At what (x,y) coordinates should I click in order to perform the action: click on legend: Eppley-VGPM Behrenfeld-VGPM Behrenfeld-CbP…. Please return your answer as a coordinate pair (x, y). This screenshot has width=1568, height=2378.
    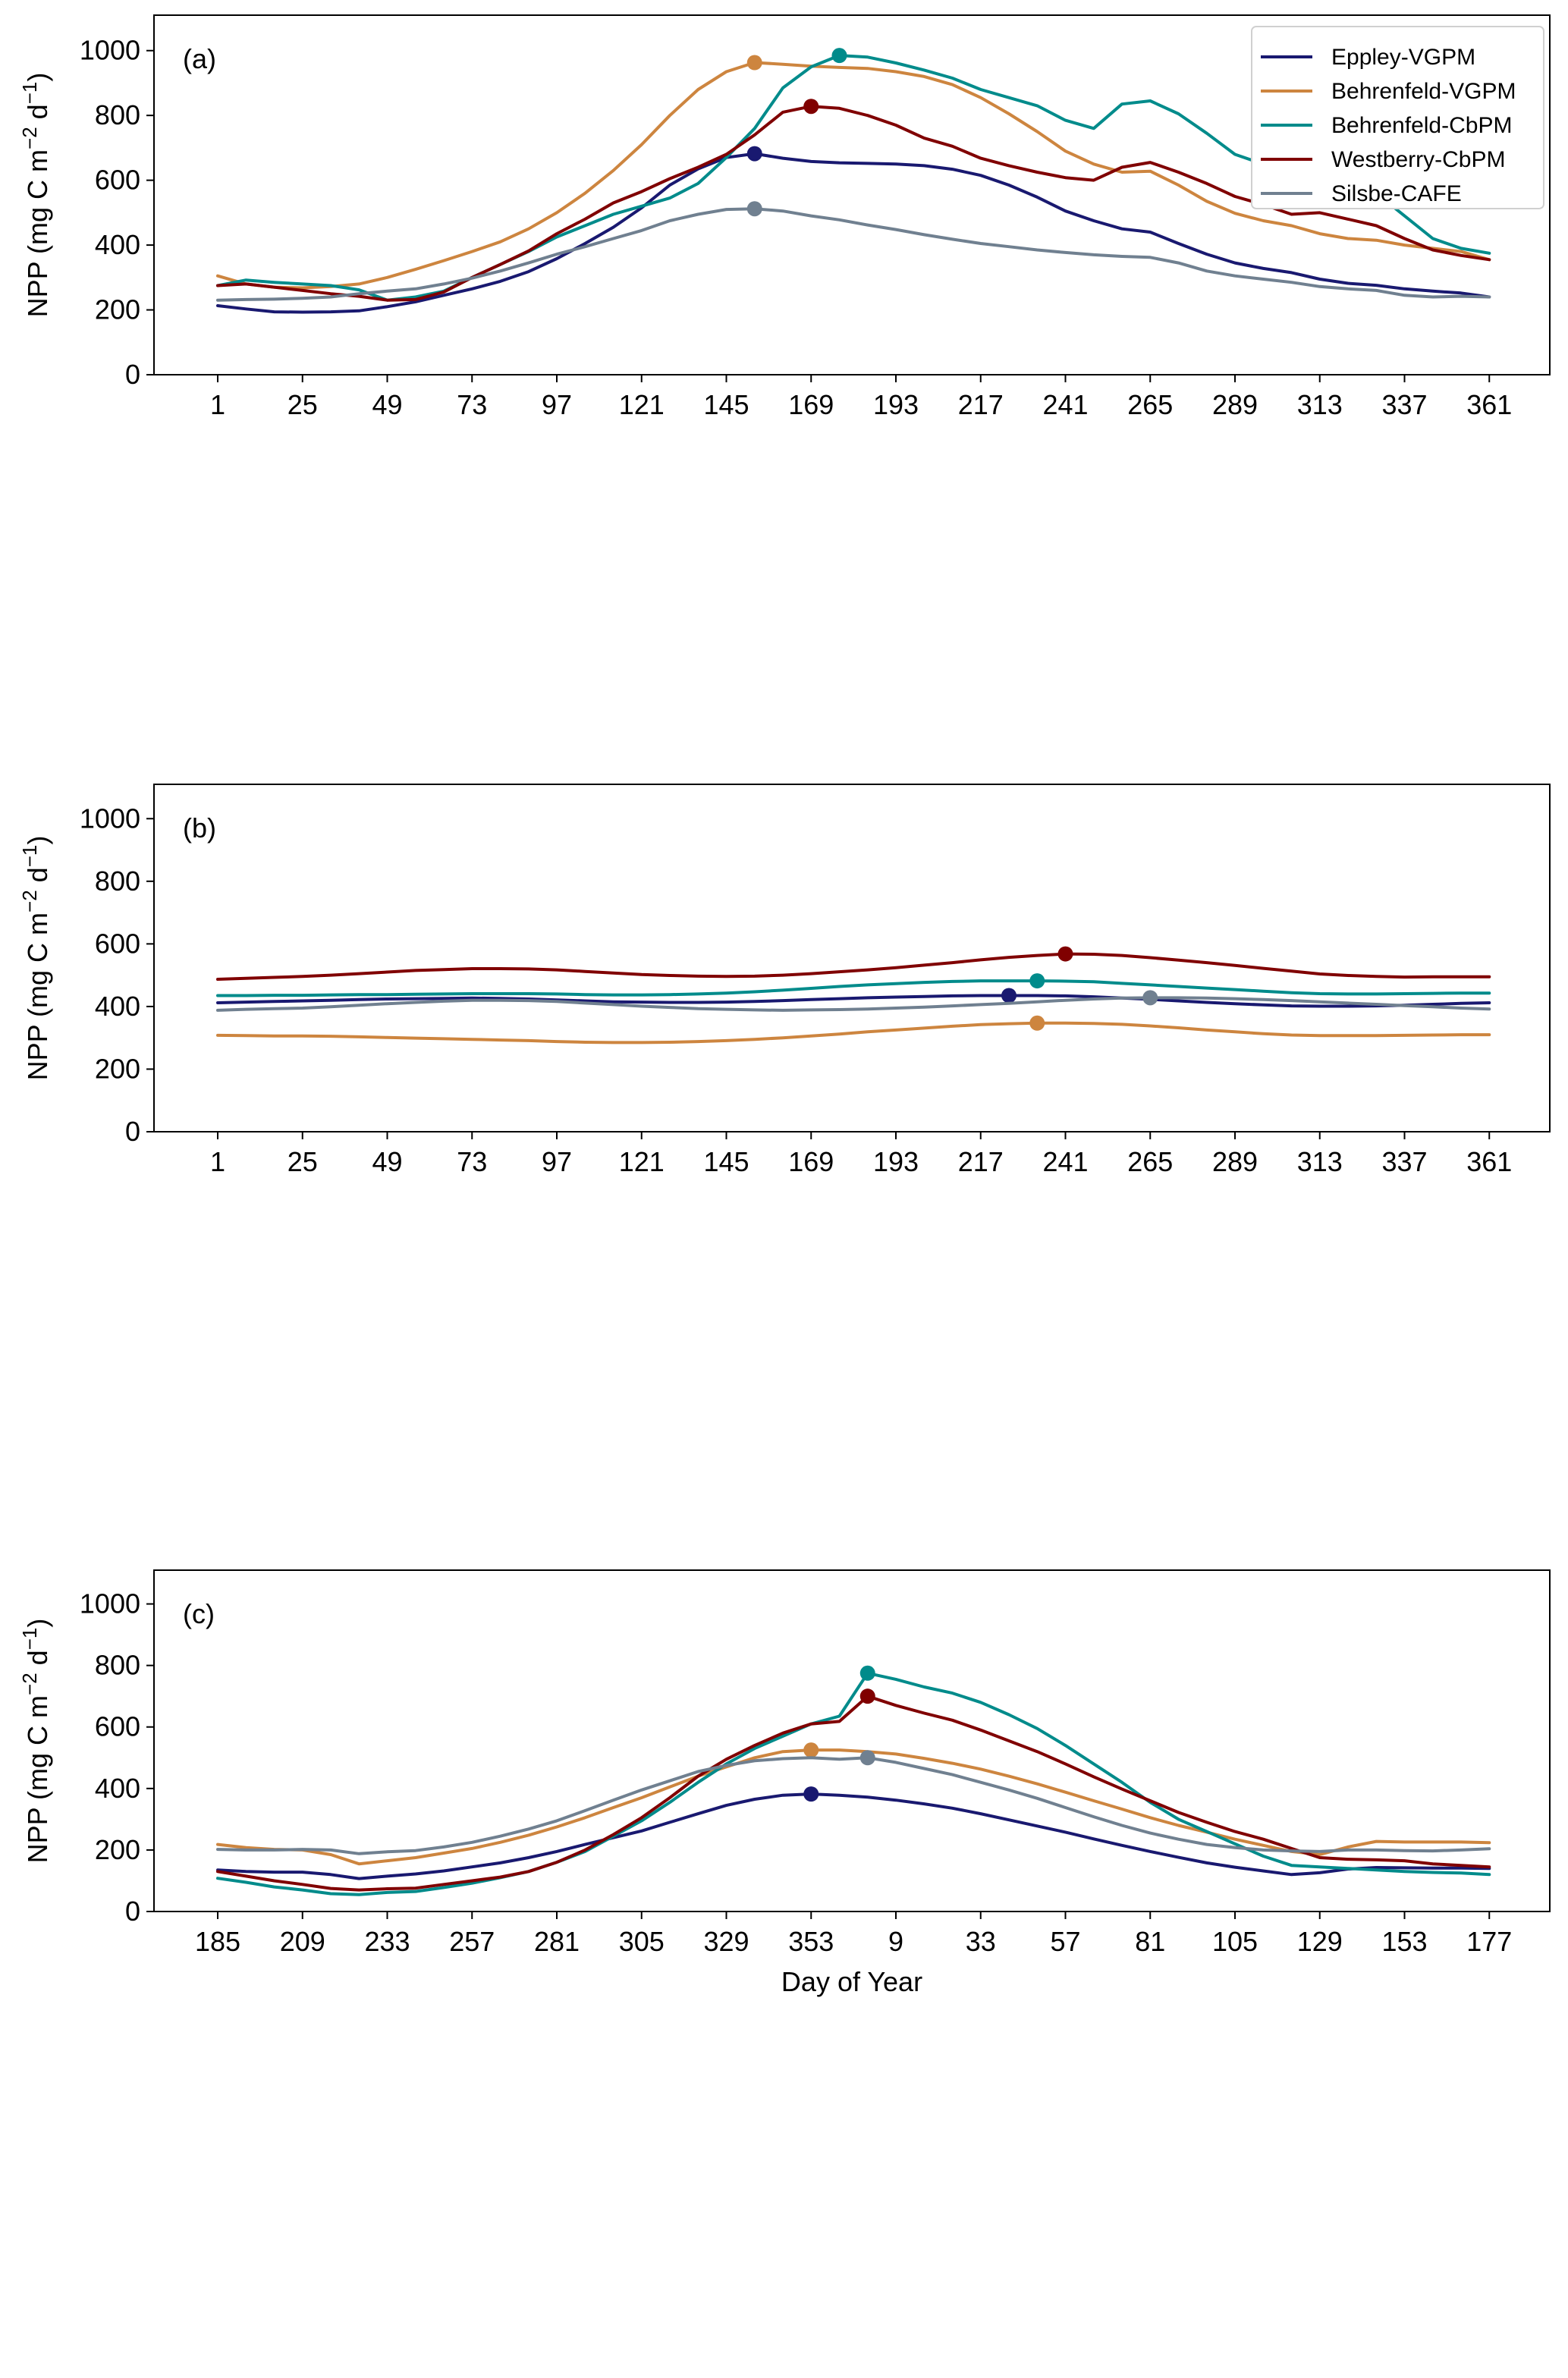
    Looking at the image, I should click on (1397, 117).